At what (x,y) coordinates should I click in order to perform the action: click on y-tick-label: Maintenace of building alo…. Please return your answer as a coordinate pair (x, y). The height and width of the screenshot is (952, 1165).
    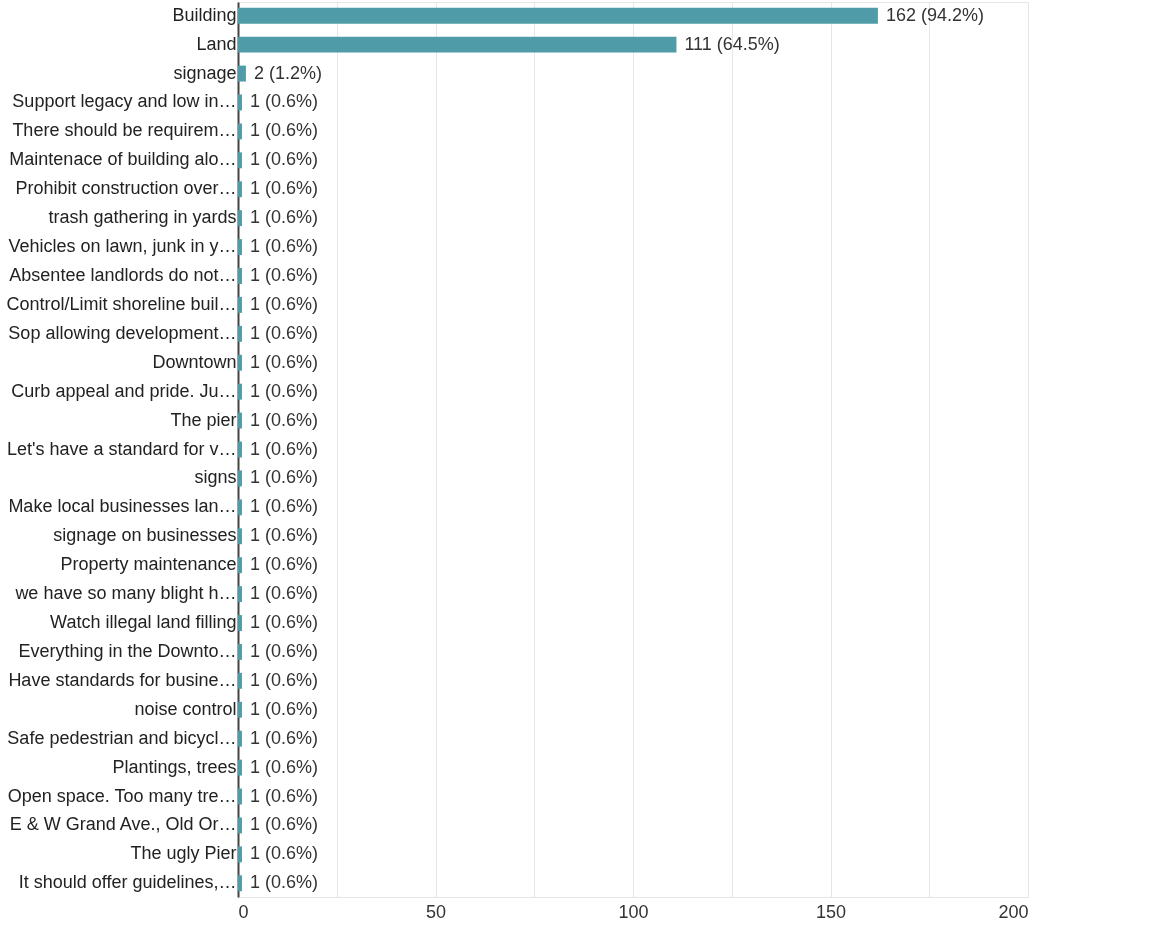
    Looking at the image, I should click on (123, 159).